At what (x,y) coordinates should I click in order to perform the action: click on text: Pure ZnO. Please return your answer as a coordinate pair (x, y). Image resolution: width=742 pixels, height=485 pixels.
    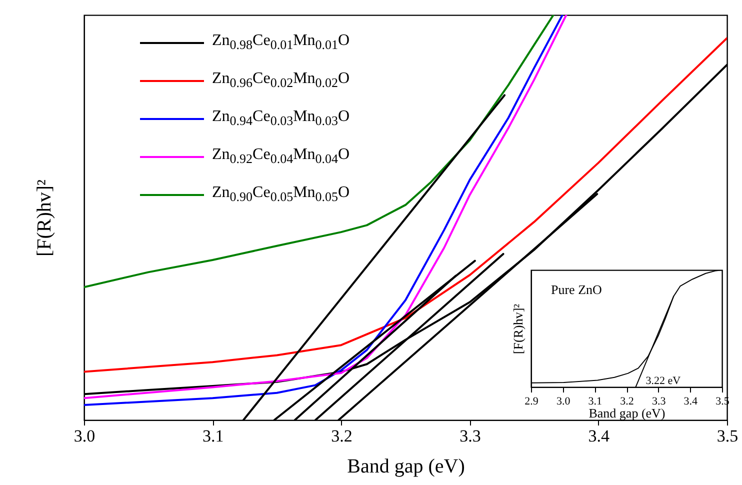
    Looking at the image, I should click on (576, 289).